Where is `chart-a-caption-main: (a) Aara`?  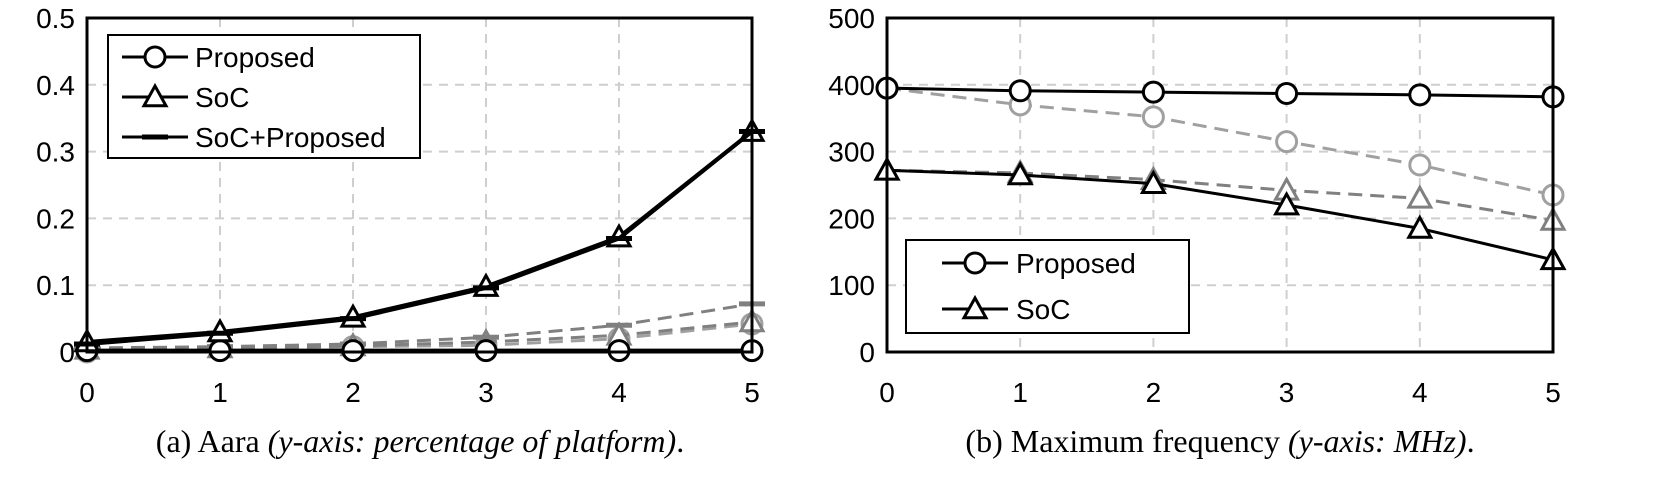 chart-a-caption-main: (a) Aara is located at coordinates (212, 441).